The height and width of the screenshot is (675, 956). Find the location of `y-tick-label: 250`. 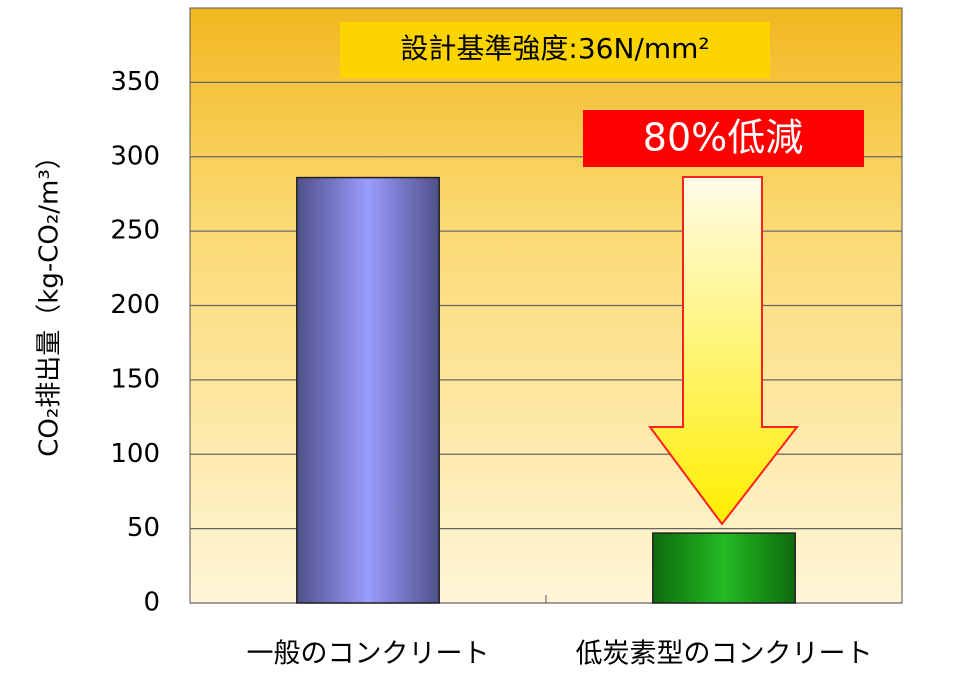

y-tick-label: 250 is located at coordinates (135, 231).